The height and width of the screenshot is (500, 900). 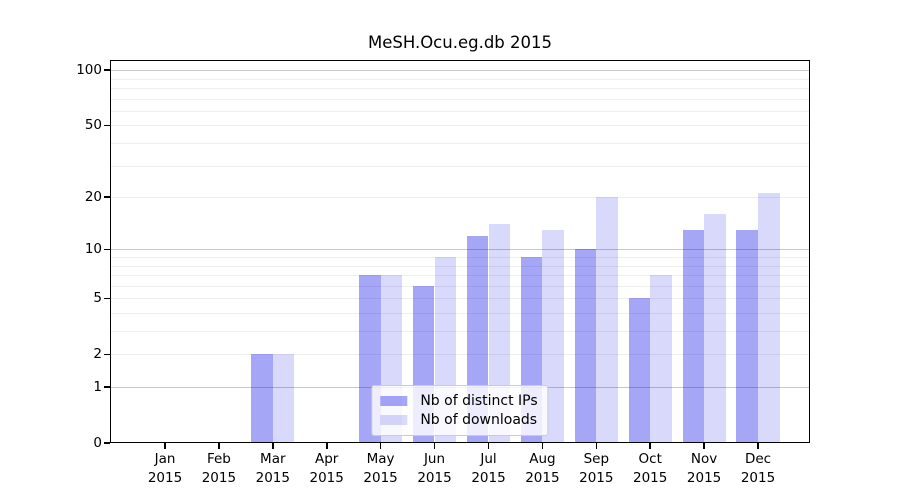 I want to click on chart-title: MeSH.Ocu.eg.db 2015, so click(x=460, y=42).